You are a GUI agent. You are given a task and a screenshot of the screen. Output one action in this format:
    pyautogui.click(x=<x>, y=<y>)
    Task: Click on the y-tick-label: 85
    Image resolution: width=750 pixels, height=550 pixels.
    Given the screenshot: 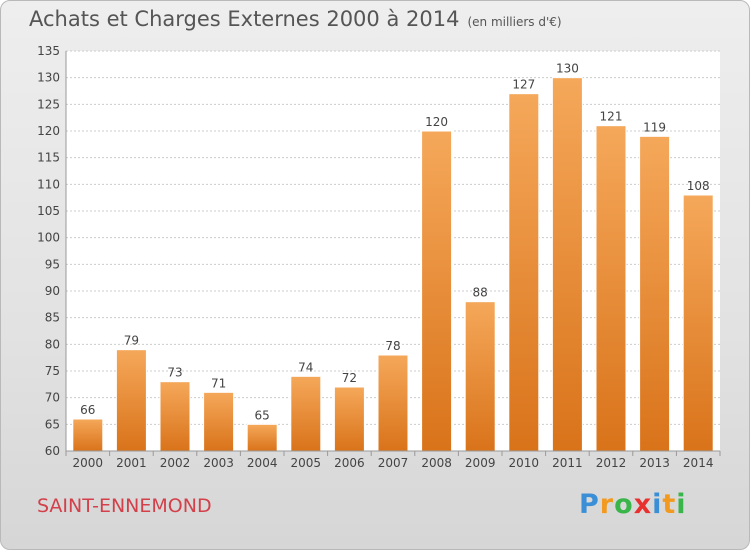 What is the action you would take?
    pyautogui.click(x=52, y=318)
    